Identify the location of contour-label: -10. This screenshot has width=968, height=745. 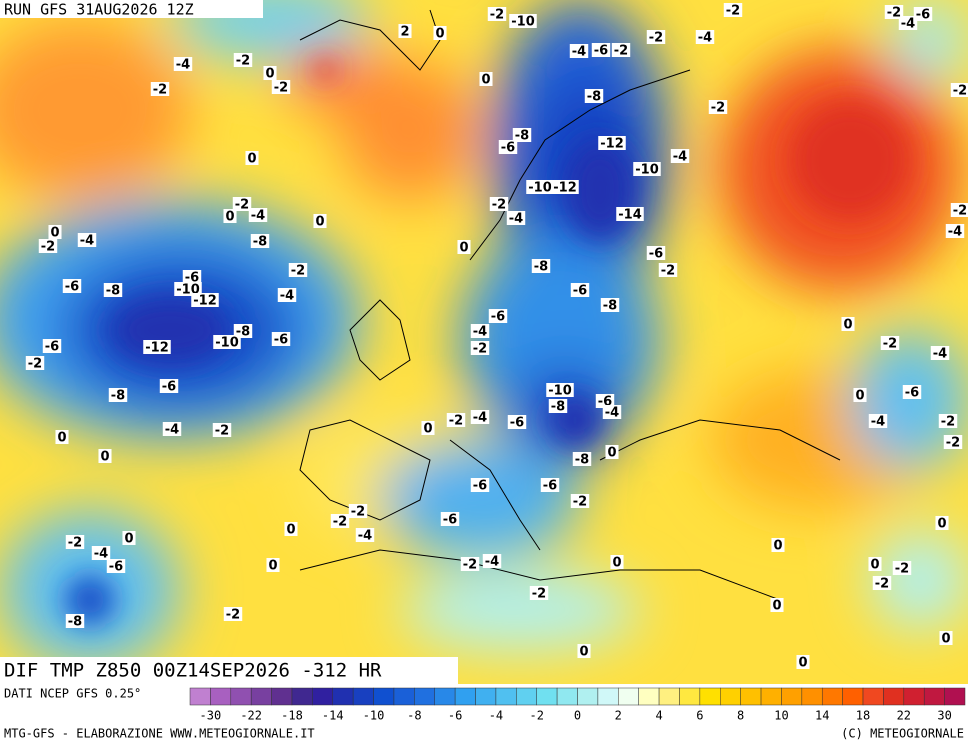
(227, 343).